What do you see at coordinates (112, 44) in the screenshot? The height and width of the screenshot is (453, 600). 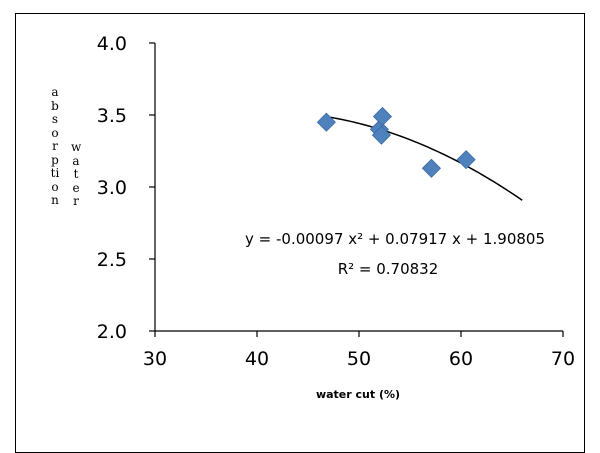 I see `y-tick-label: 4.0` at bounding box center [112, 44].